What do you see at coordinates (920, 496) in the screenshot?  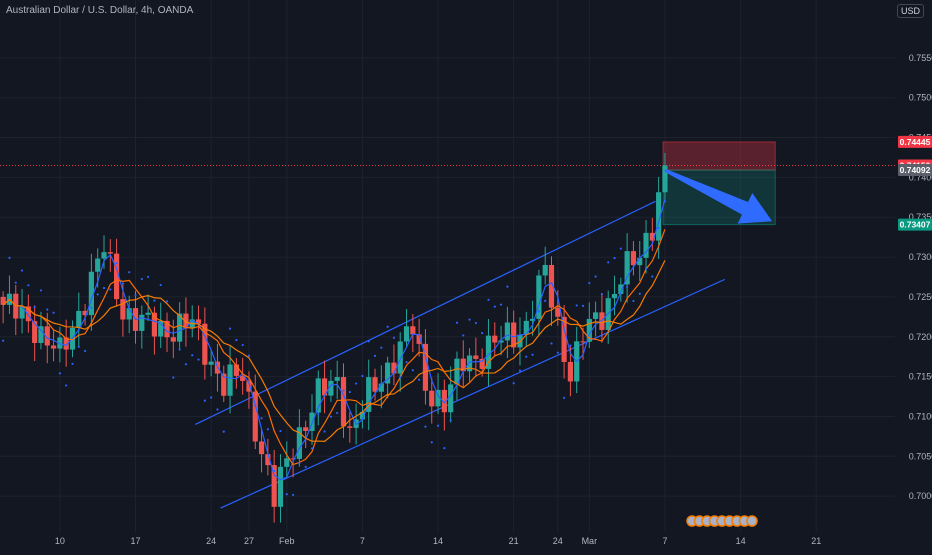 I see `y-tick-label: 0.70000` at bounding box center [920, 496].